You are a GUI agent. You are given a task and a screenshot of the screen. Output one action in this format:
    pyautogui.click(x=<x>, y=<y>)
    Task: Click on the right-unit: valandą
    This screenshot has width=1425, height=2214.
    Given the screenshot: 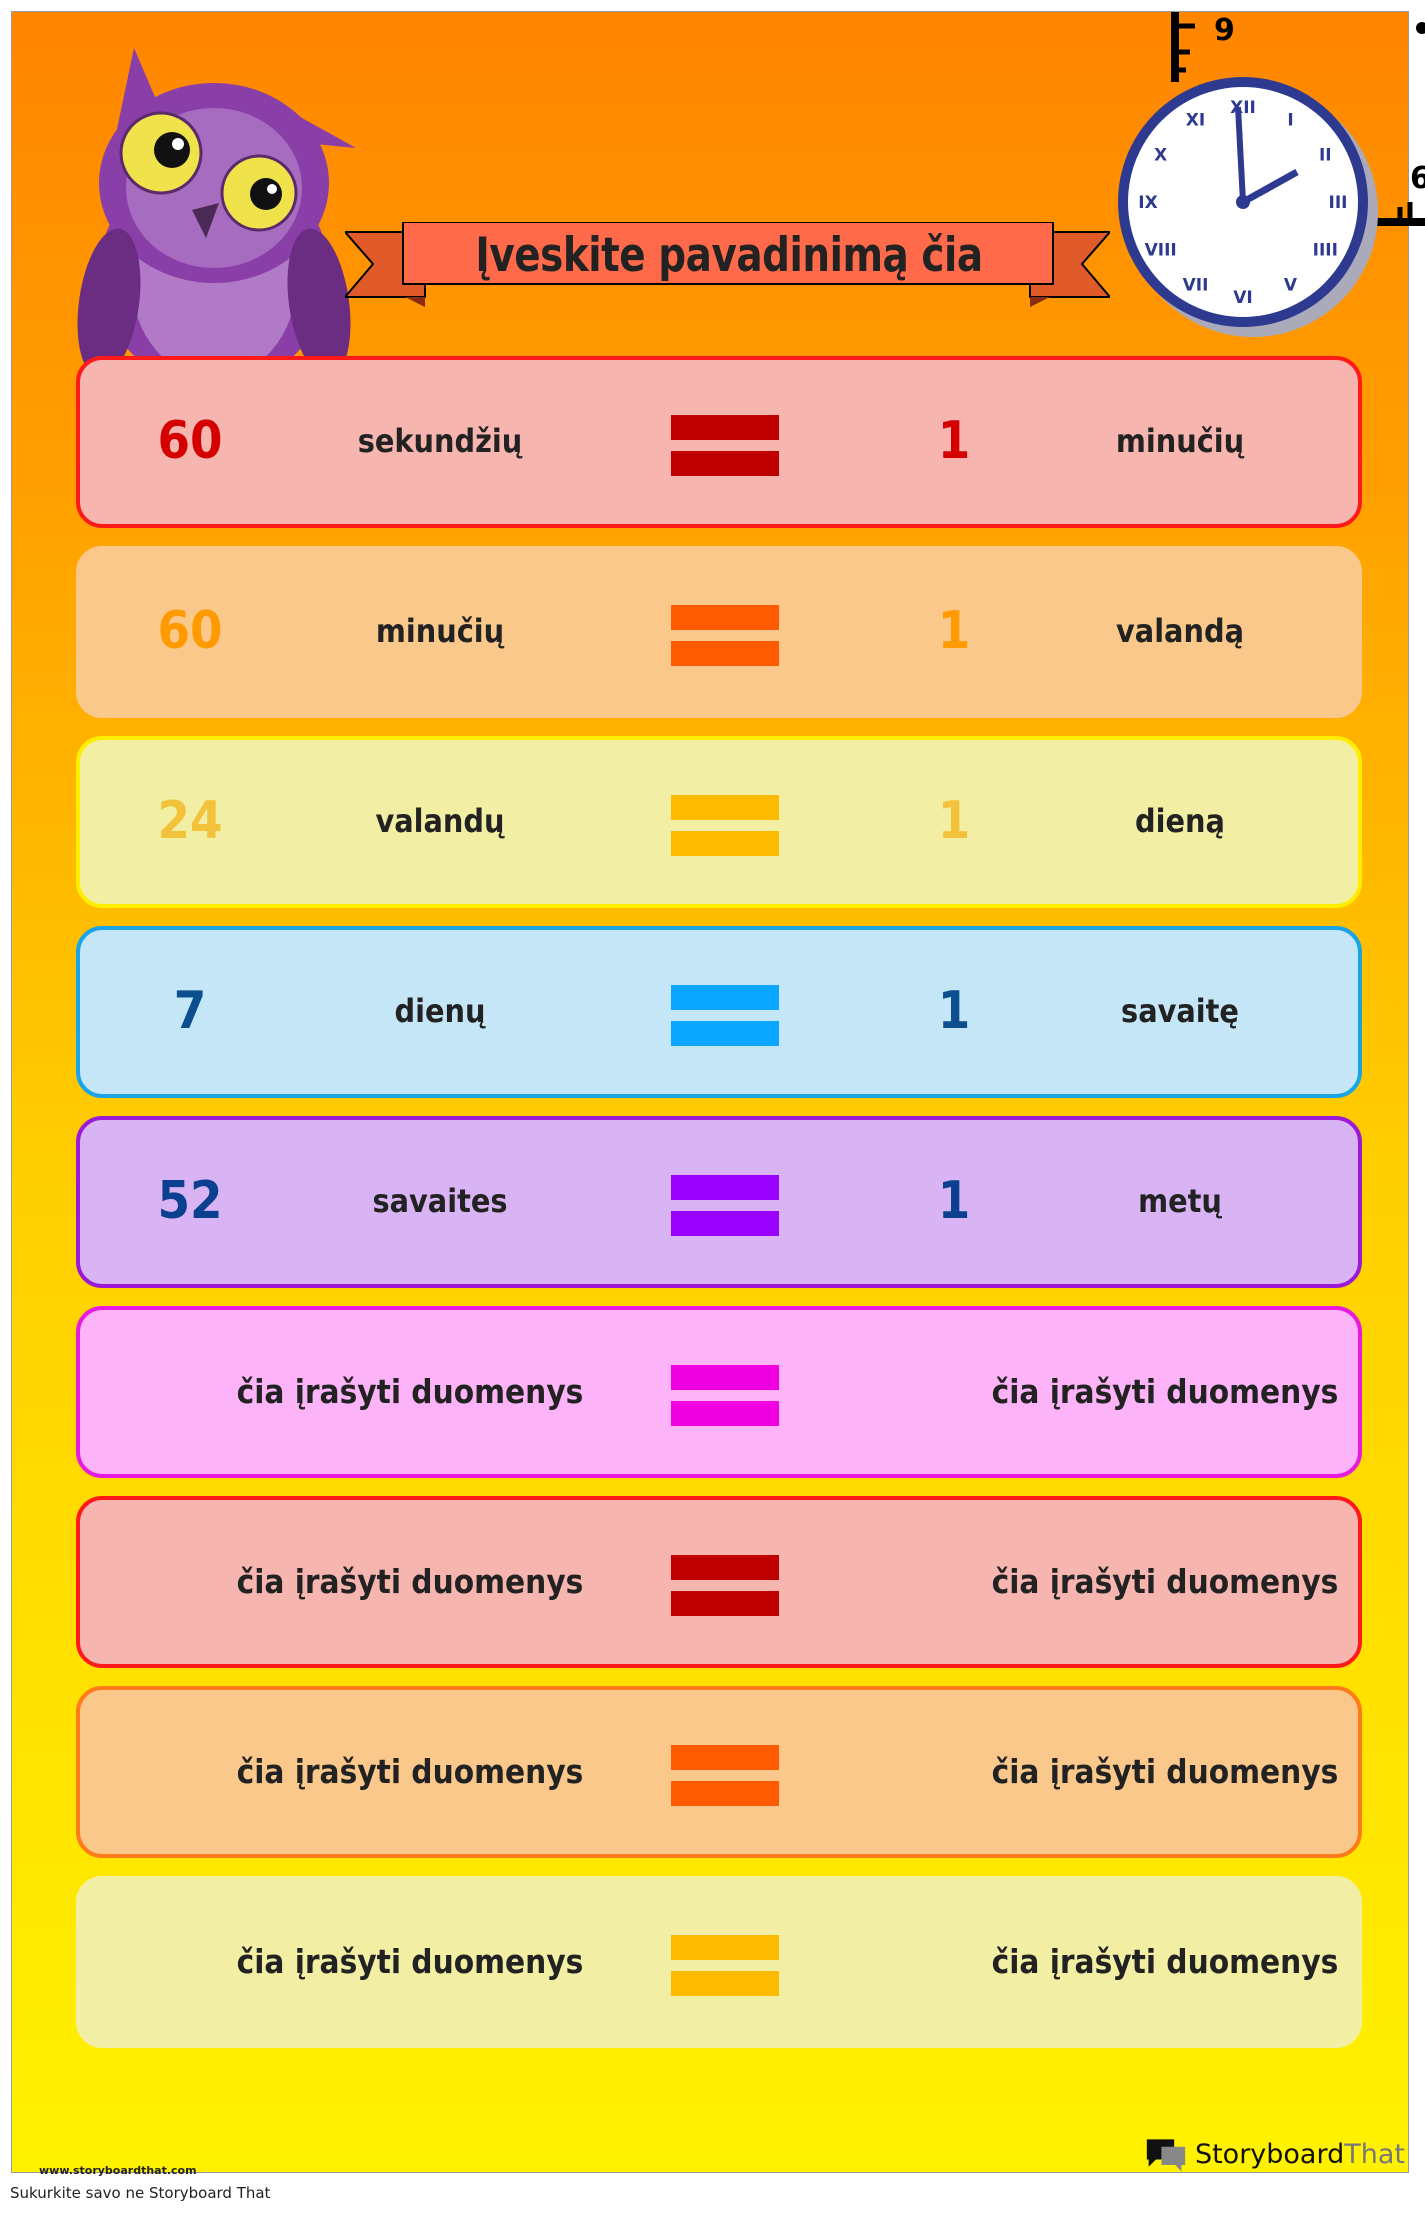 What is the action you would take?
    pyautogui.click(x=1180, y=631)
    